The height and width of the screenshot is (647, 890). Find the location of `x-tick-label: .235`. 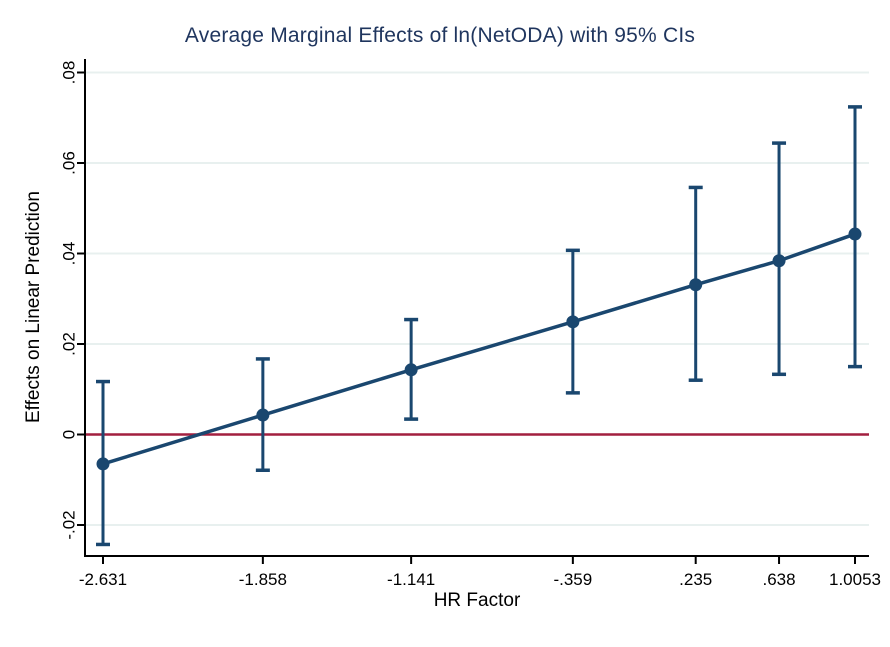

x-tick-label: .235 is located at coordinates (695, 579).